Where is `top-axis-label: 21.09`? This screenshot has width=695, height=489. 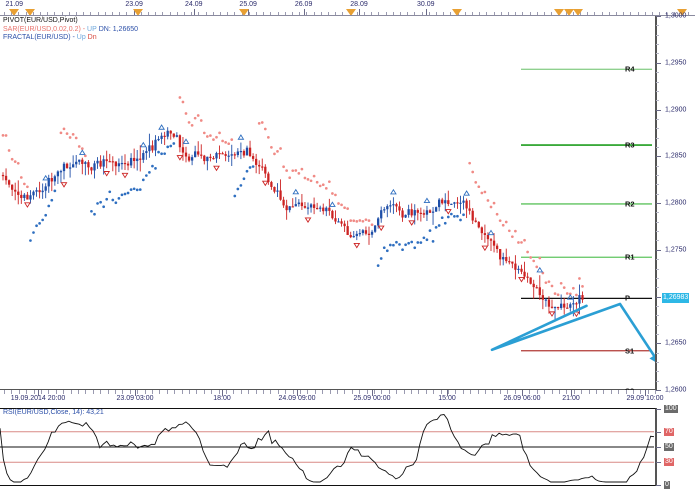 top-axis-label: 21.09 is located at coordinates (14, 4).